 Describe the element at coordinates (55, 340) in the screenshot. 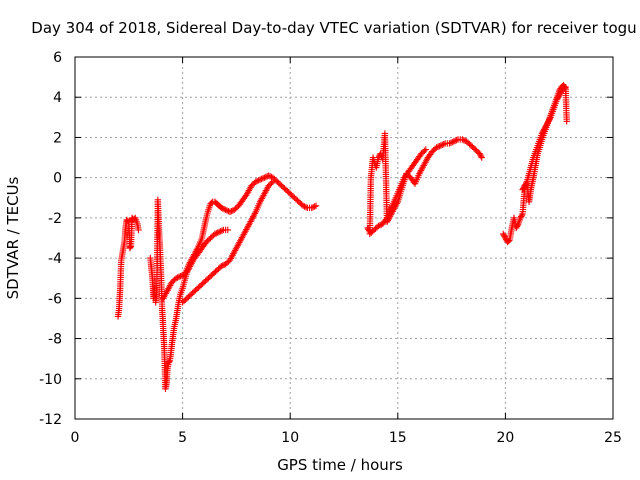

I see `y-tick-label: -8` at that location.